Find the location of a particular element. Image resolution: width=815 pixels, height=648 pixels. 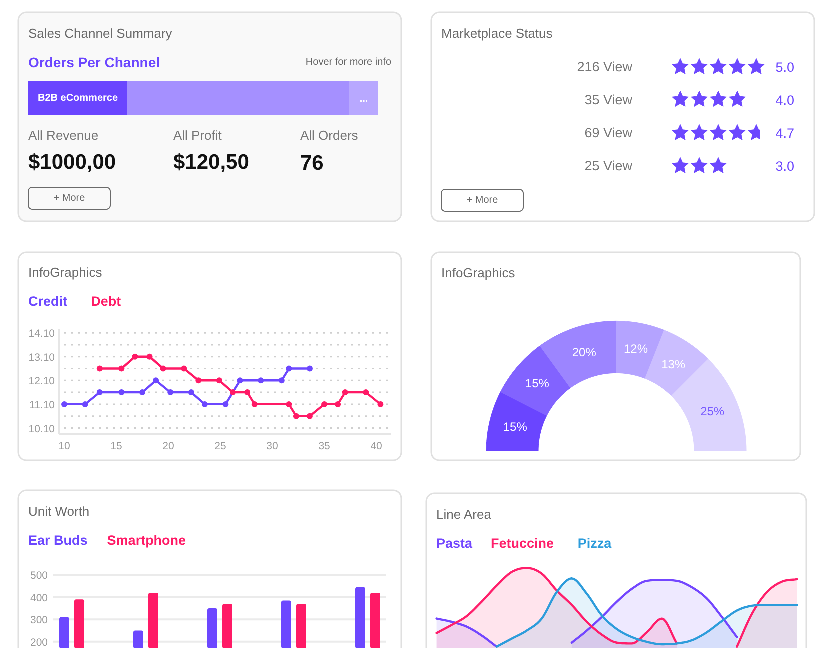

x-tick-label: 35 is located at coordinates (324, 446).